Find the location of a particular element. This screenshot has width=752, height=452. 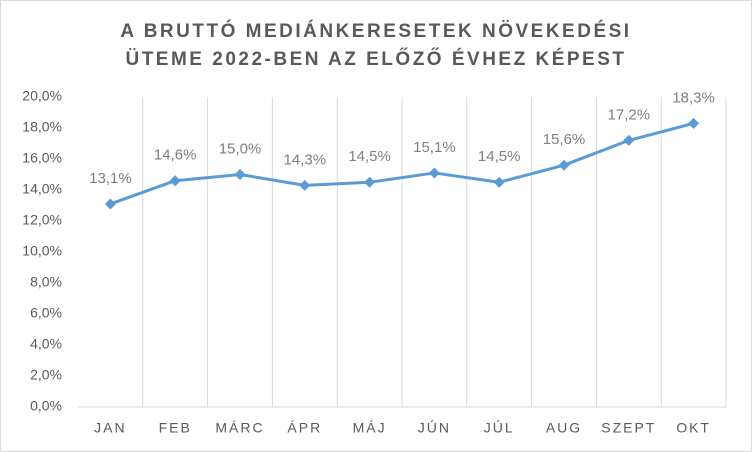

data-label: 18,3% is located at coordinates (693, 97).